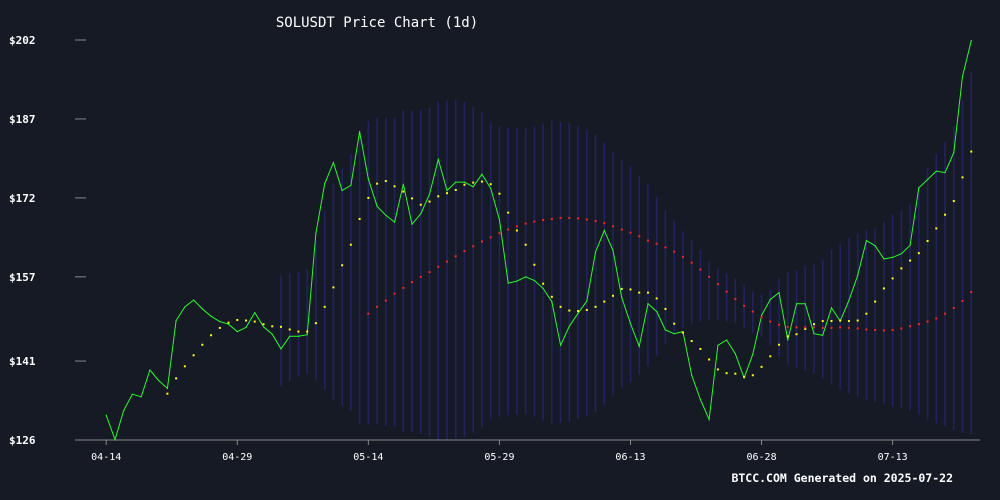 This screenshot has width=1000, height=500. I want to click on y-tick-label: $141, so click(22, 361).